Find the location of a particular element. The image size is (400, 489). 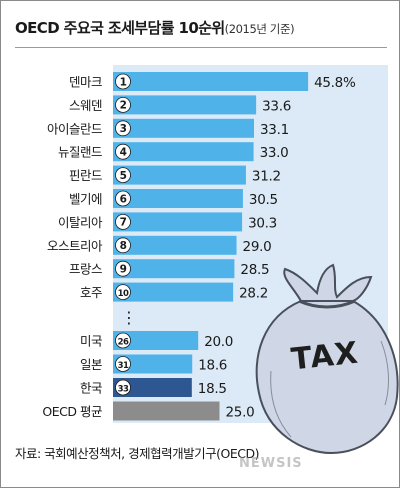

bag-neck-flaps is located at coordinates (328, 282).